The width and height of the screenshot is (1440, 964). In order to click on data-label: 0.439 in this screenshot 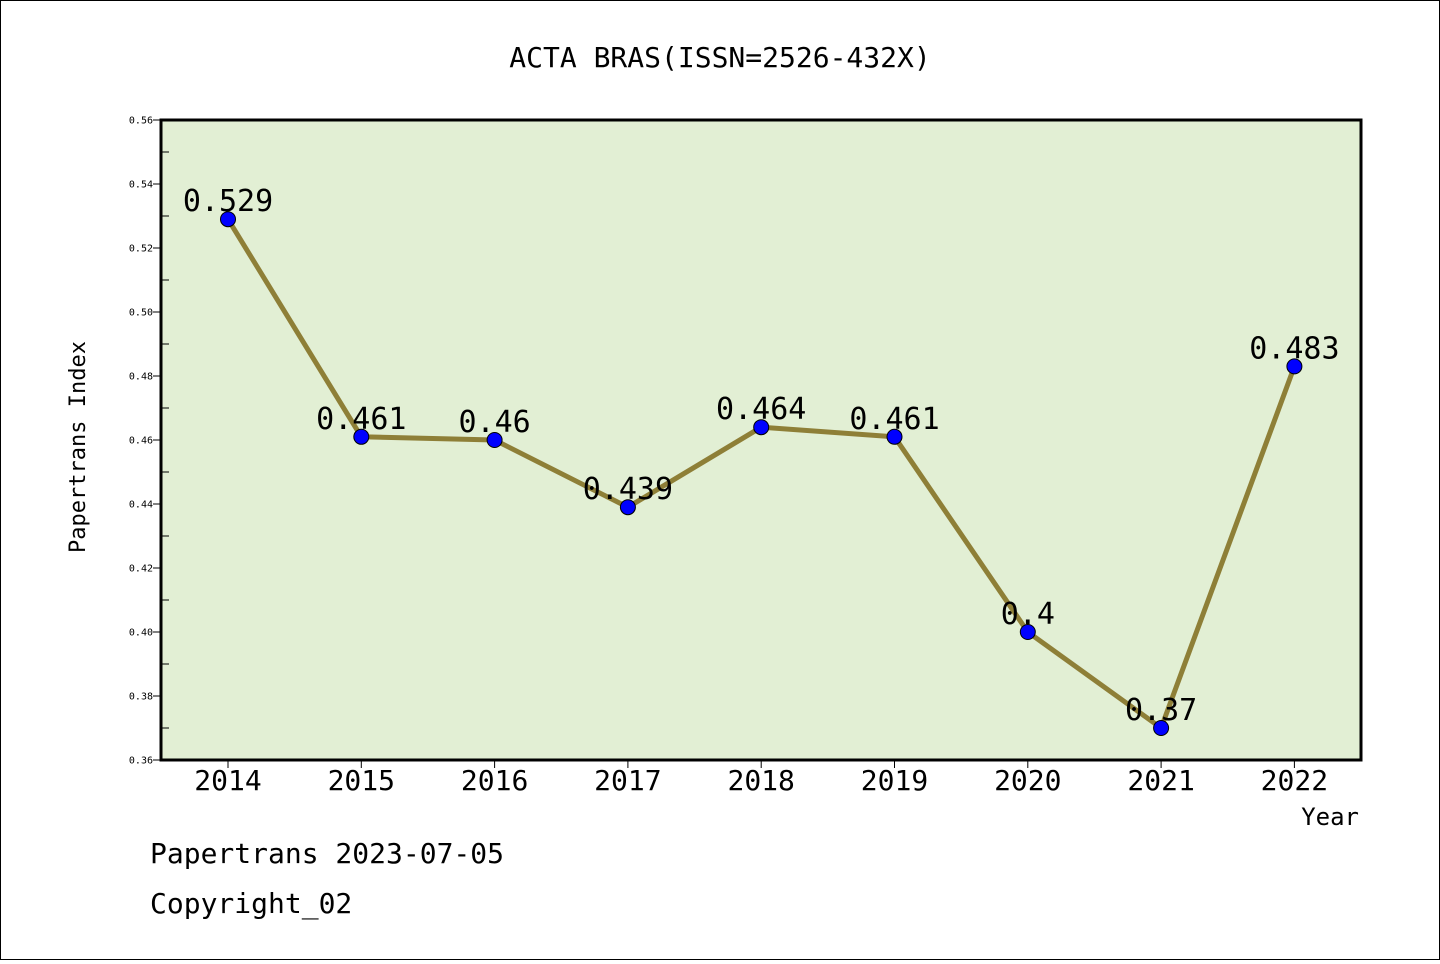, I will do `click(628, 489)`.